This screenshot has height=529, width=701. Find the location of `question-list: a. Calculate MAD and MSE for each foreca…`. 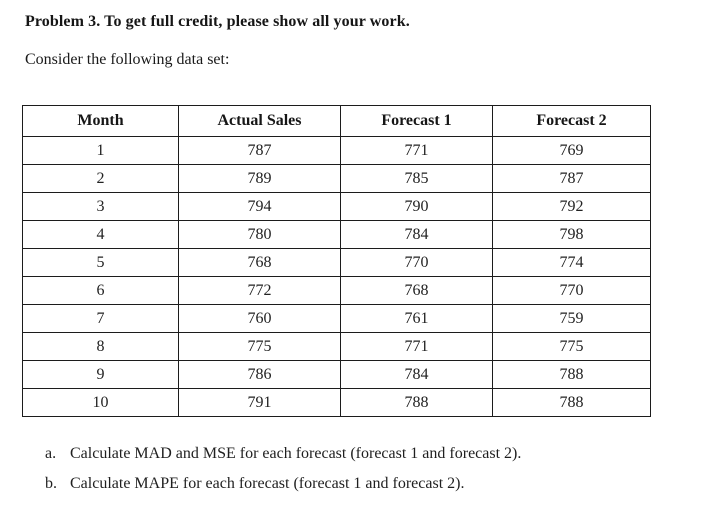

question-list: a. Calculate MAD and MSE for each foreca… is located at coordinates (283, 474).